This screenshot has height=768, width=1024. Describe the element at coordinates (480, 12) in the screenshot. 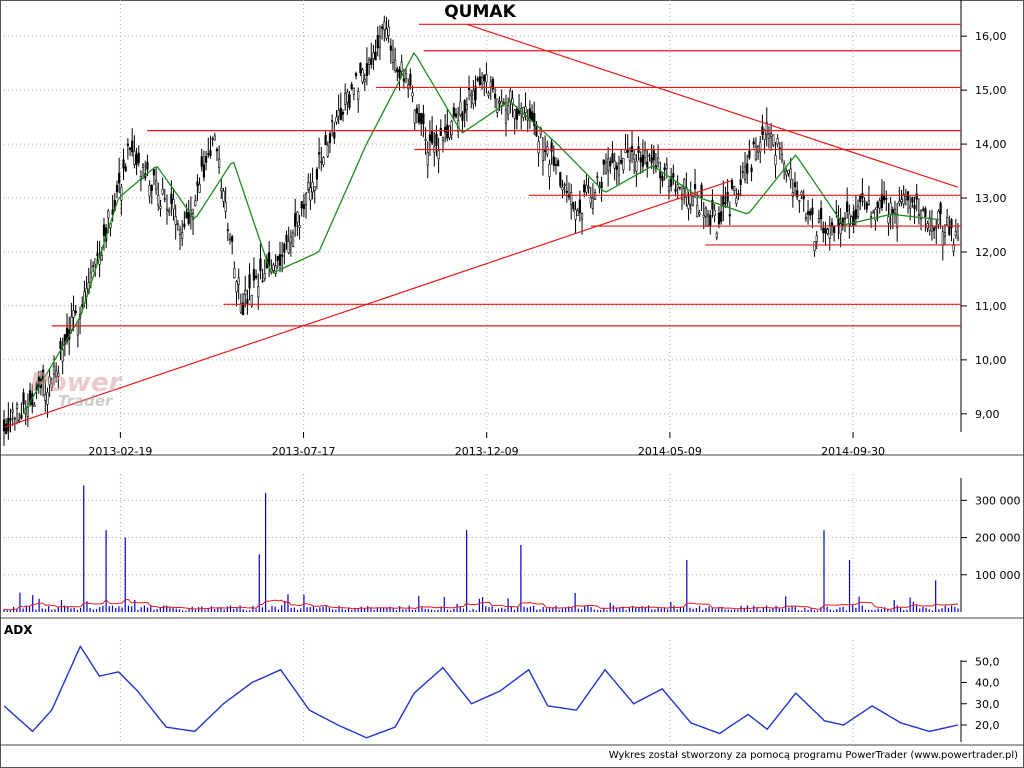

I see `chart-title: QUMAK` at that location.